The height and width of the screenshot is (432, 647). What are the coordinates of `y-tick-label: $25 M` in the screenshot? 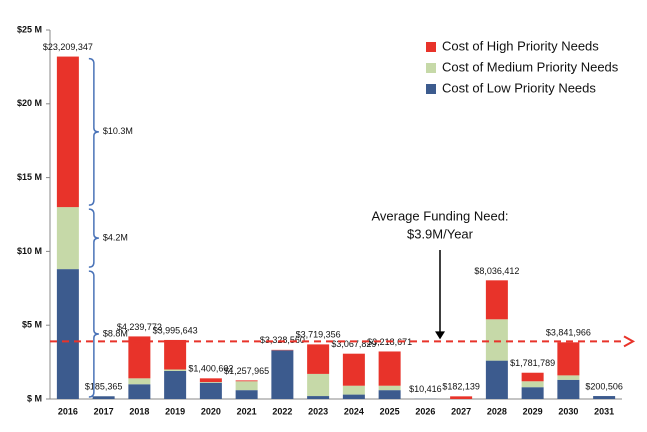 It's located at (29, 29).